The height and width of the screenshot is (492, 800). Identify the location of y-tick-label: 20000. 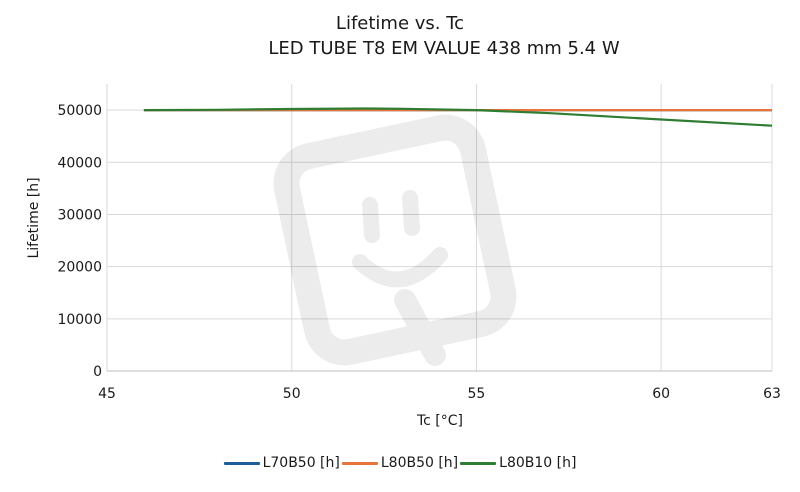
(79, 268).